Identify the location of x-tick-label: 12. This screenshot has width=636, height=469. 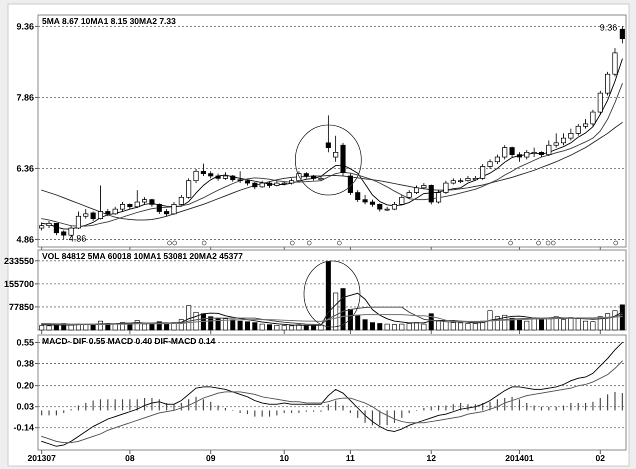
(431, 458).